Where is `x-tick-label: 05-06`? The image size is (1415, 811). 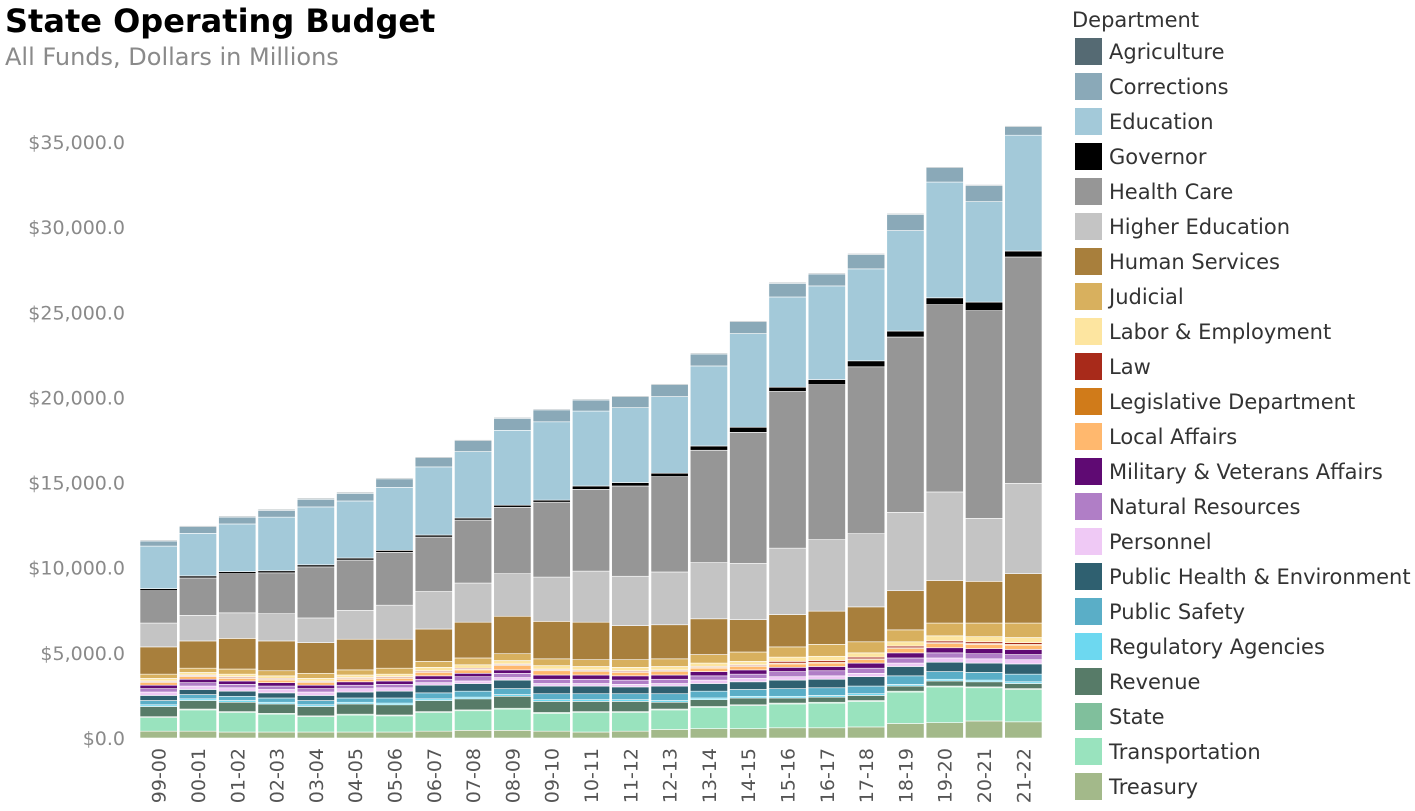
x-tick-label: 05-06 is located at coordinates (395, 775).